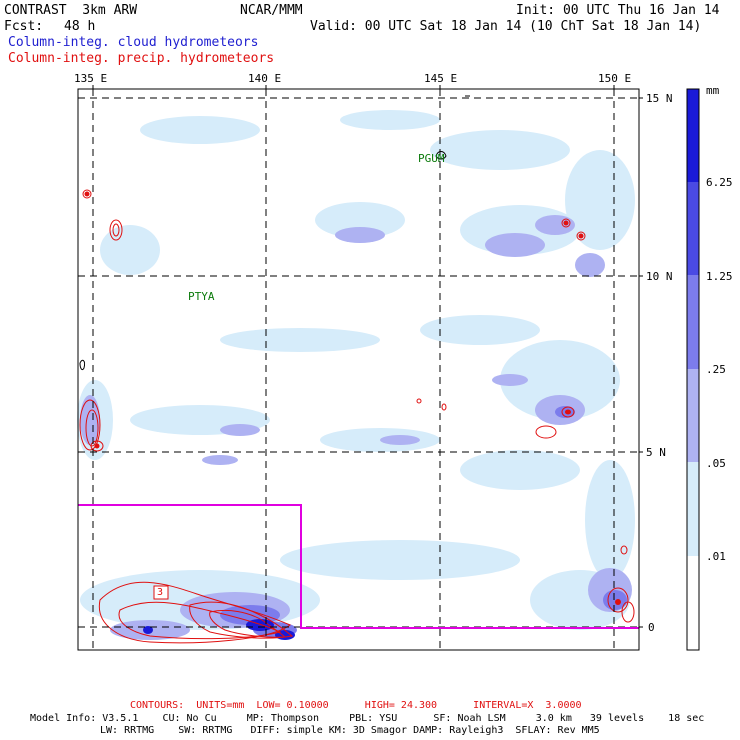 This screenshot has height=740, width=740. What do you see at coordinates (160, 592) in the screenshot?
I see `contour-value-label: 3` at bounding box center [160, 592].